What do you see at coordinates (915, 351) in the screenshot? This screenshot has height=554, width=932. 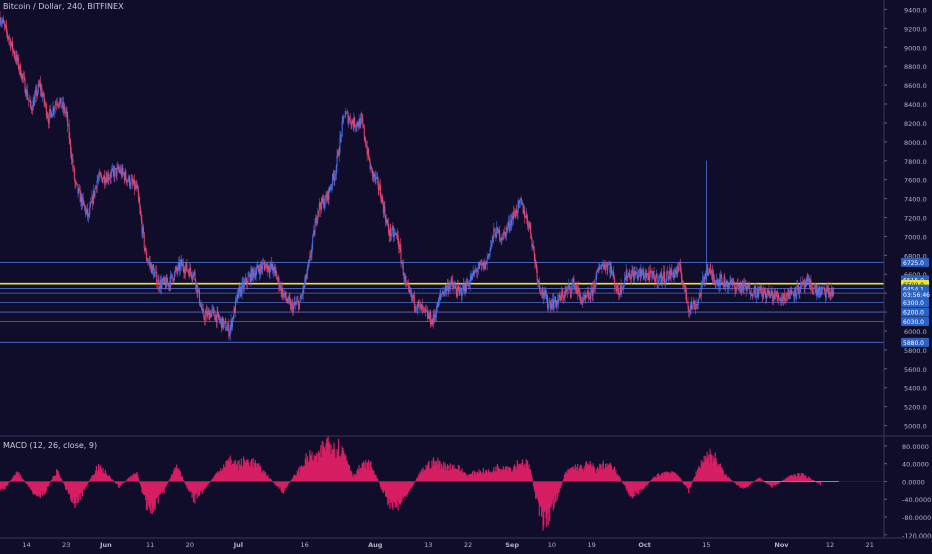 I see `price-tick-label: 5800.0` at bounding box center [915, 351].